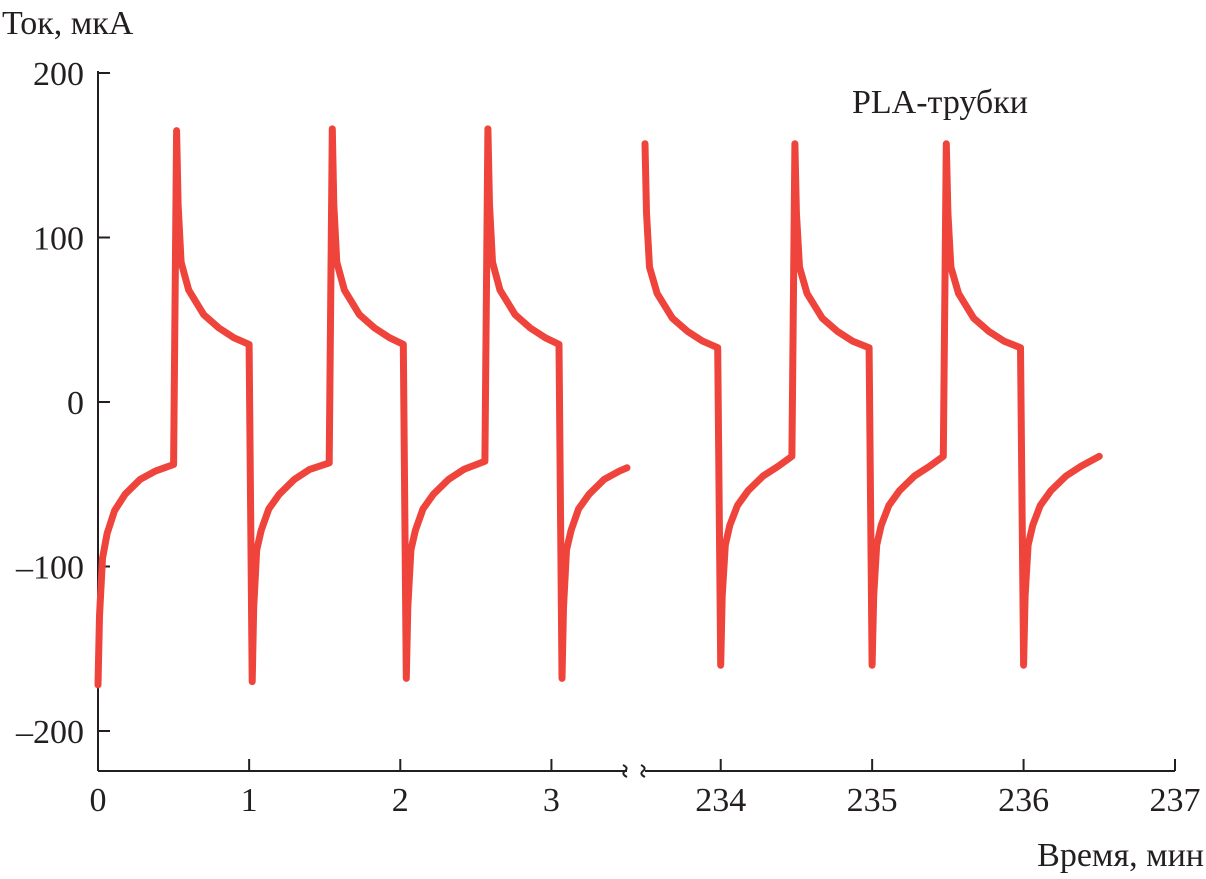 This screenshot has height=879, width=1206. What do you see at coordinates (1175, 800) in the screenshot?
I see `x-tick-label: 237` at bounding box center [1175, 800].